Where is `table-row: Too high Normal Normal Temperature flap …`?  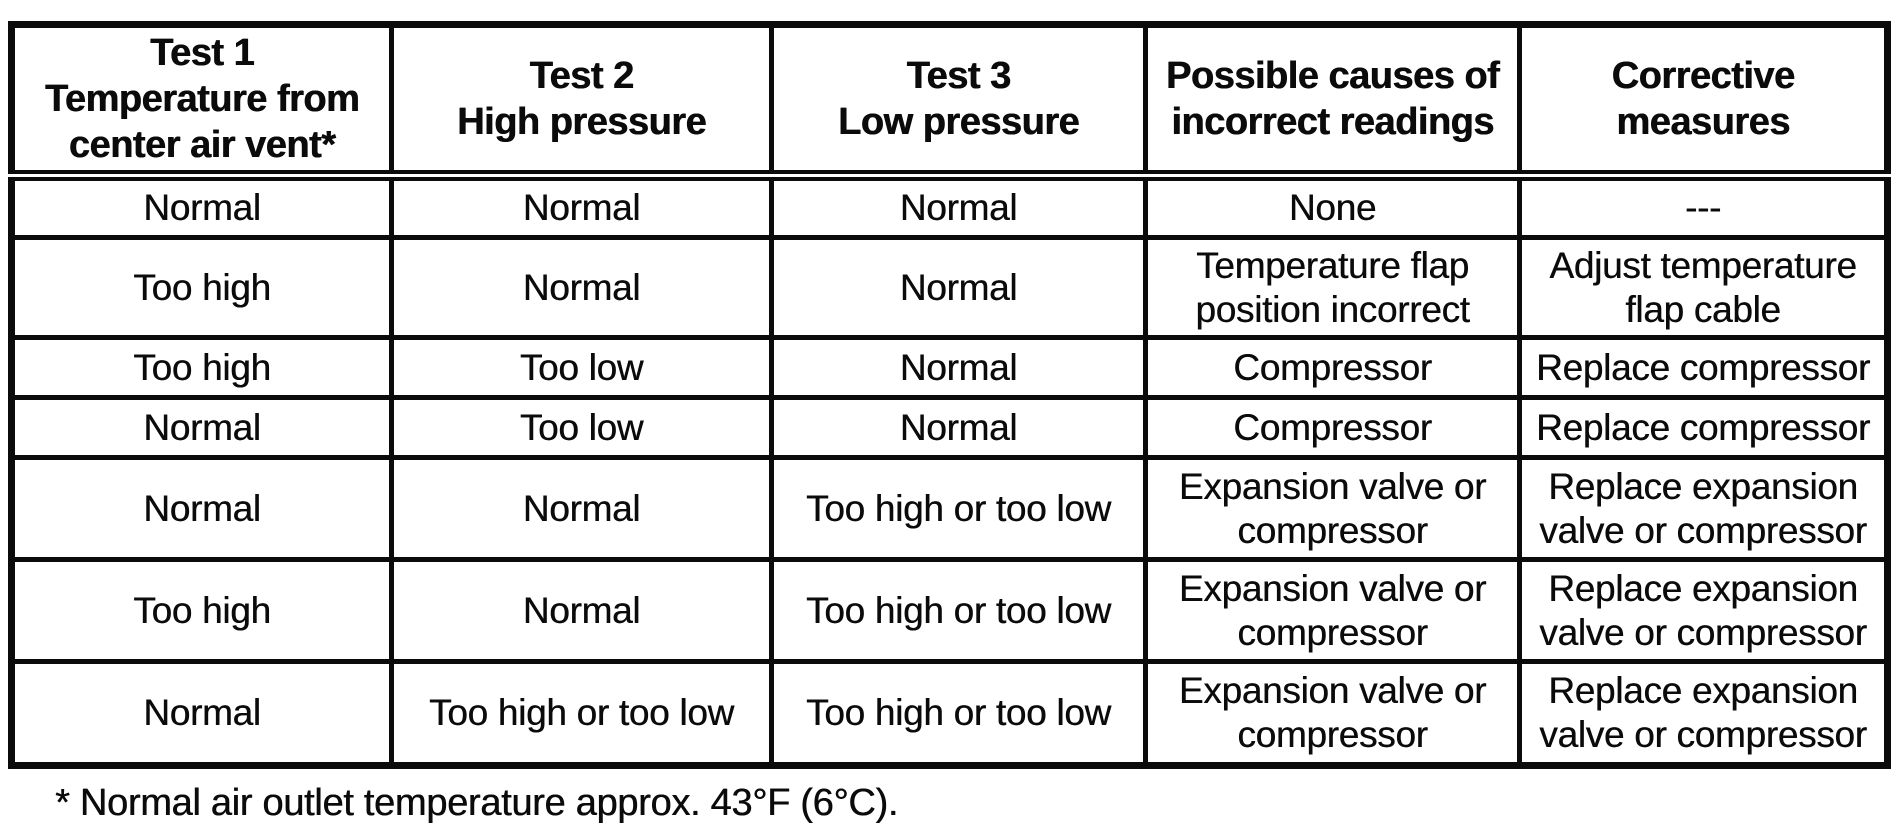
table-row: Too high Normal Normal Temperature flap … is located at coordinates (949, 287).